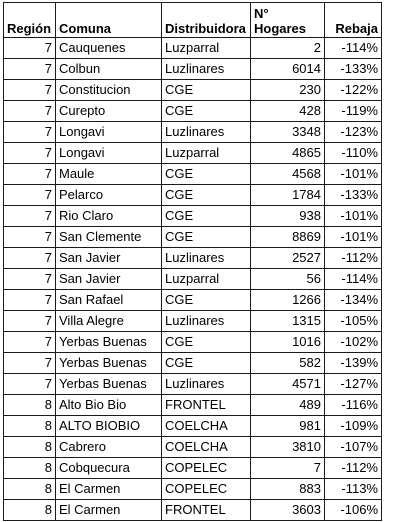 The image size is (411, 522). I want to click on header-hogares: N° Hogares, so click(287, 20).